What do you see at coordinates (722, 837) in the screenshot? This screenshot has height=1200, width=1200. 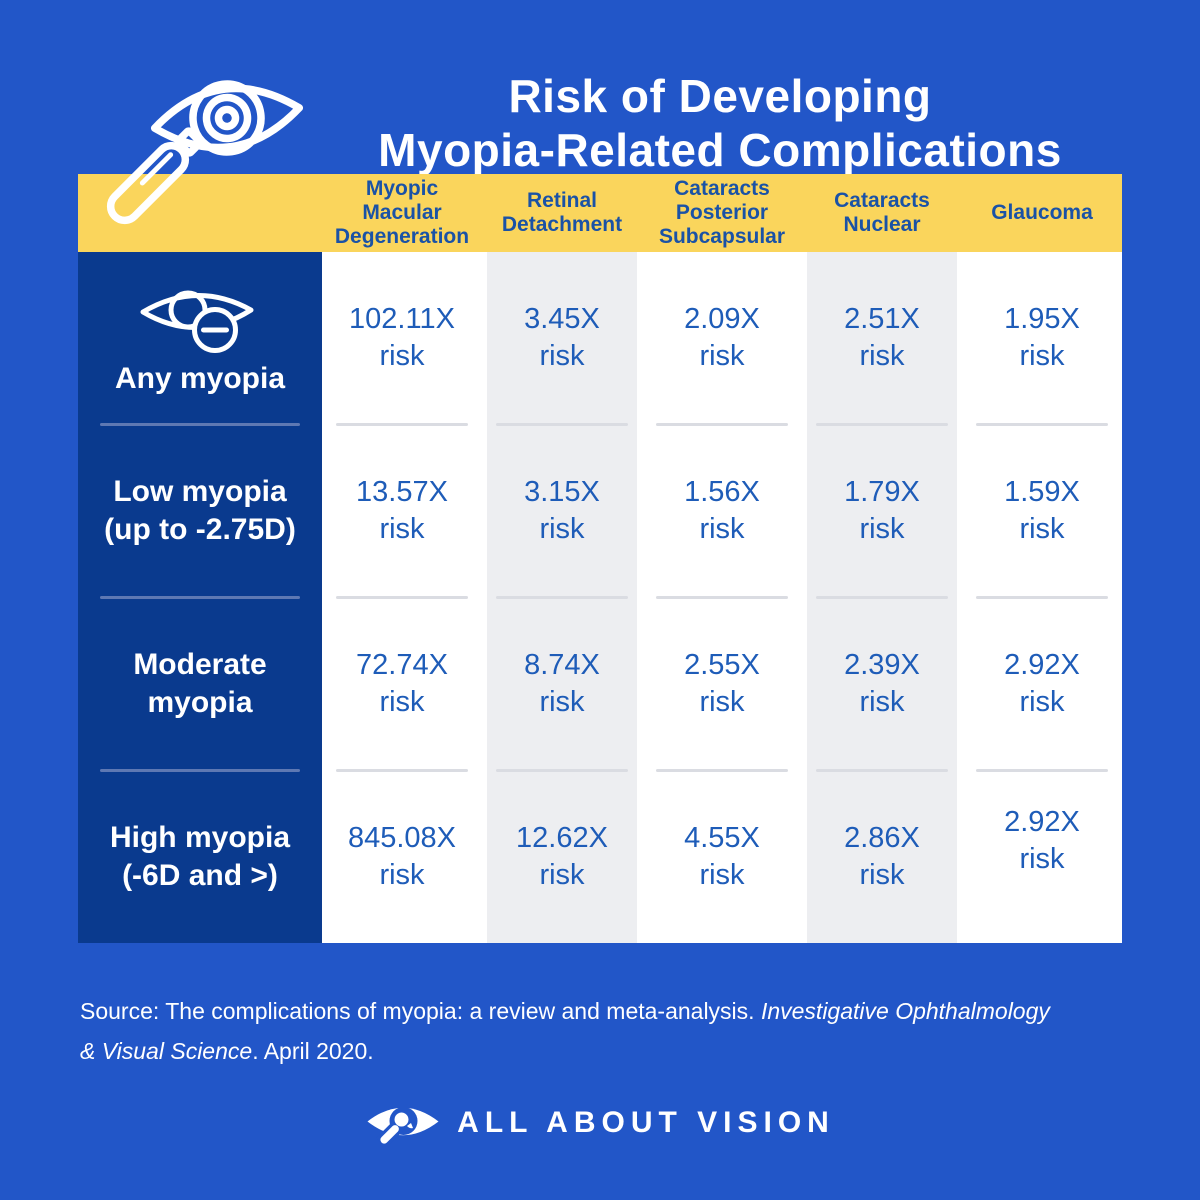 I see `risk-value: 4.55X` at bounding box center [722, 837].